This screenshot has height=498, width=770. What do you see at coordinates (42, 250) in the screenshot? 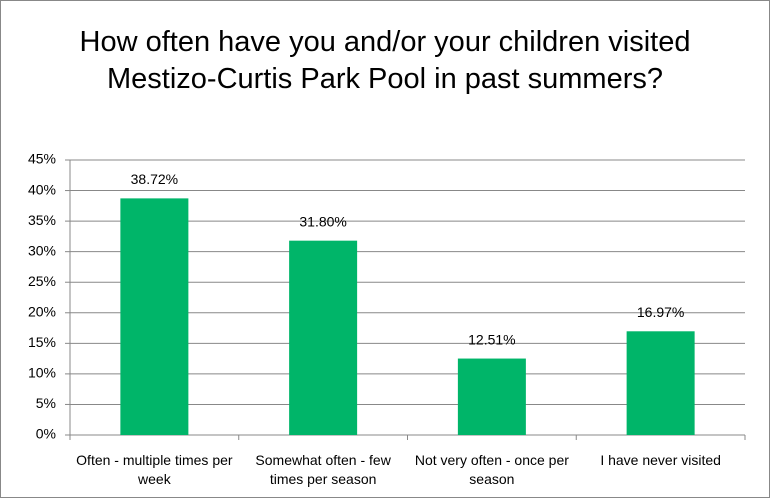
I see `y-tick-label: 30%` at bounding box center [42, 250].